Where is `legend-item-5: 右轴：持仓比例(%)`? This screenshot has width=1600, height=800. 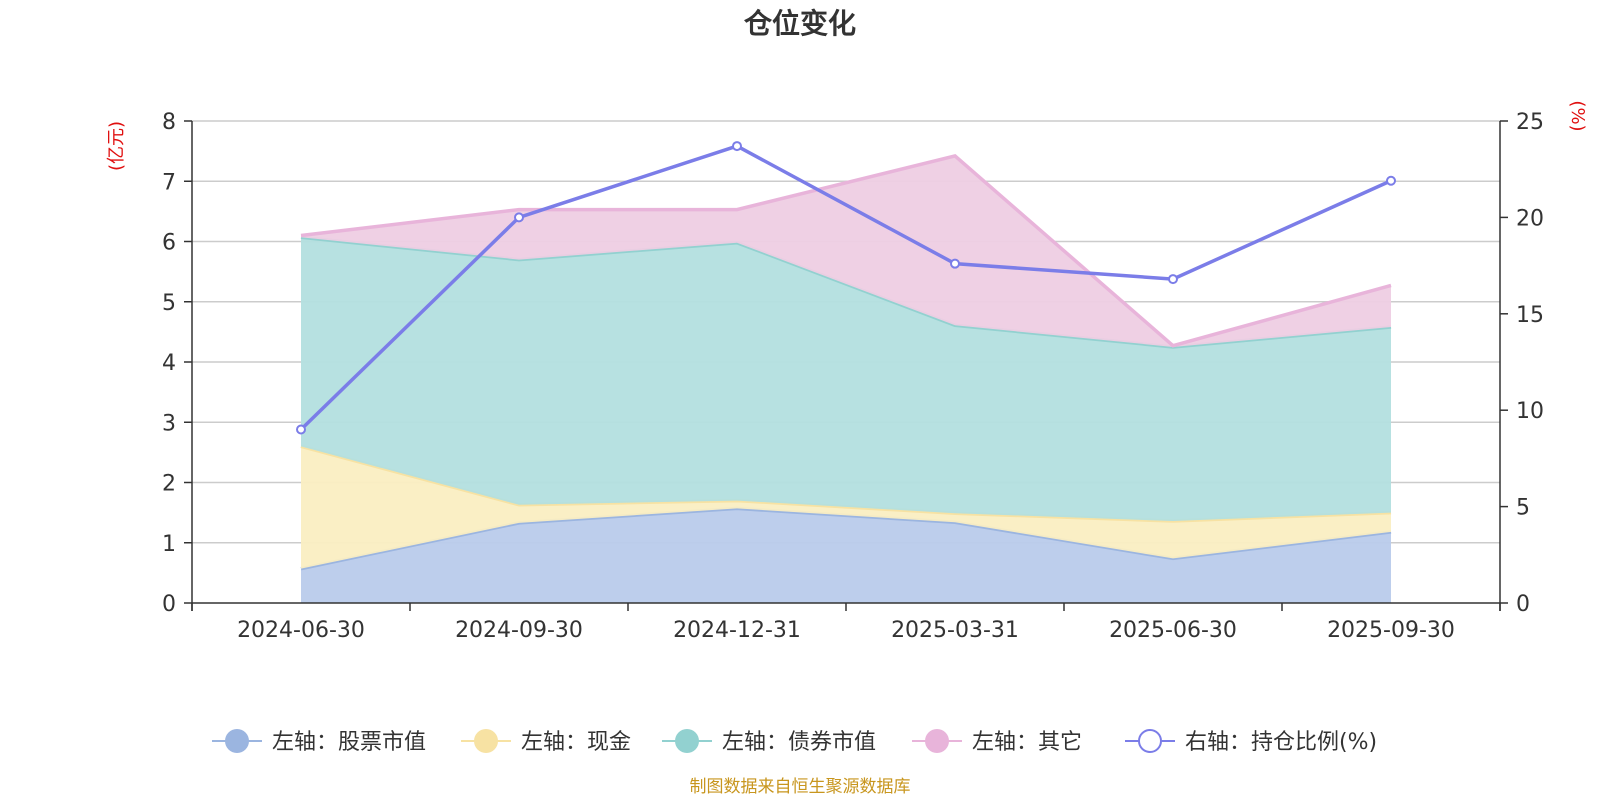
legend-item-5: 右轴：持仓比例(%) is located at coordinates (1251, 742).